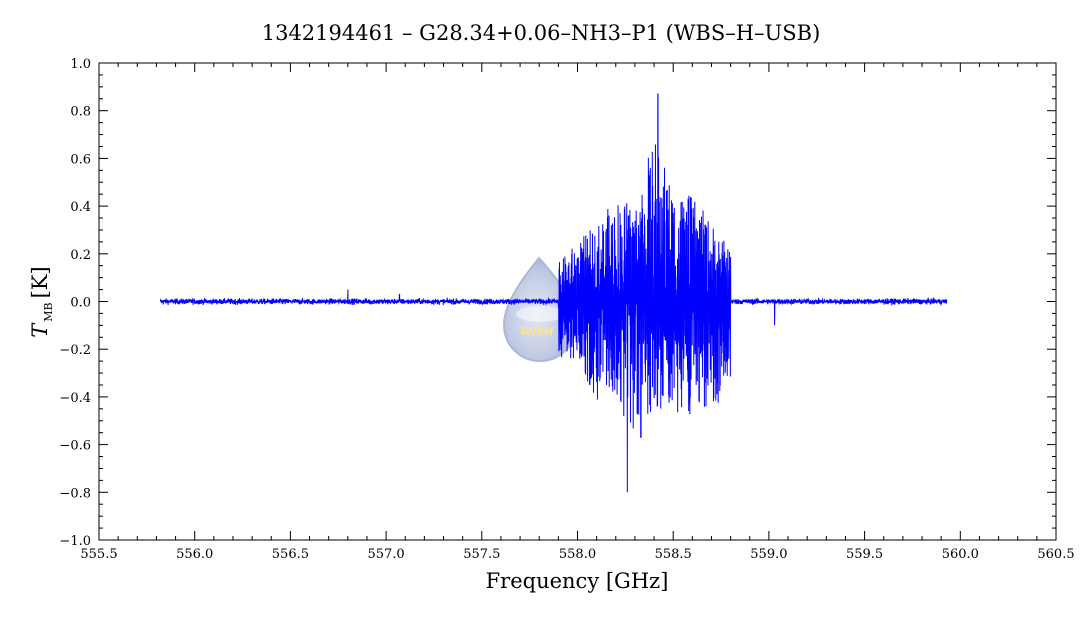 The width and height of the screenshot is (1080, 618). I want to click on x-tick-label: 559.0, so click(768, 554).